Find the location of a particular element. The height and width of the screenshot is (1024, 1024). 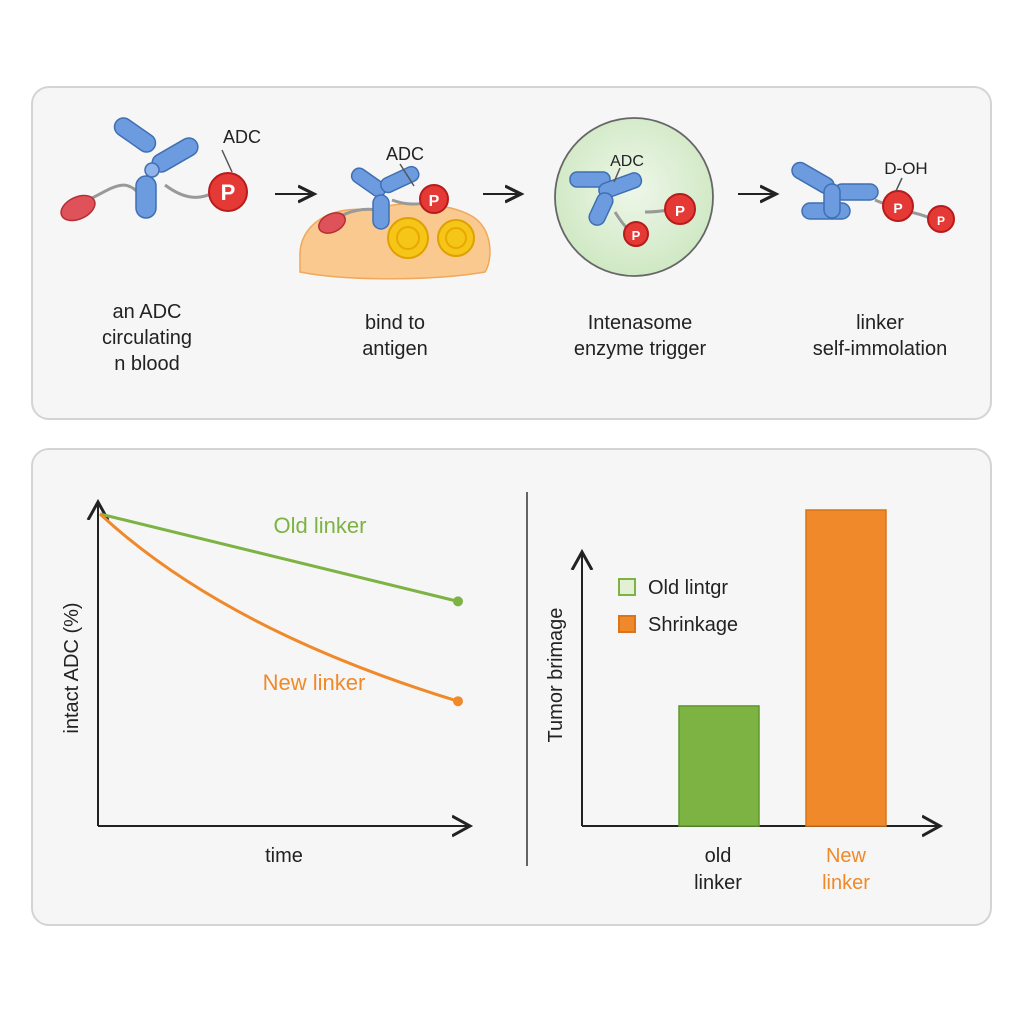

adc-binding-figure: P ADC is located at coordinates (395, 212).